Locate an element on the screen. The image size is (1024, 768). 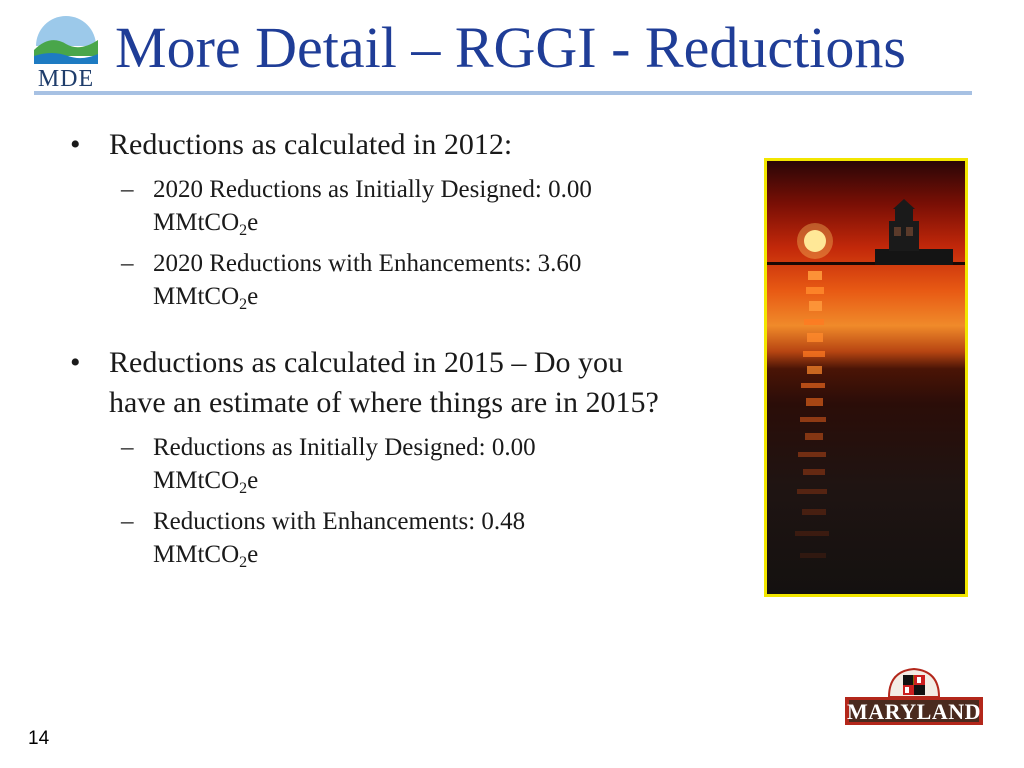
mde-logo-icon is located at coordinates (66, 40).